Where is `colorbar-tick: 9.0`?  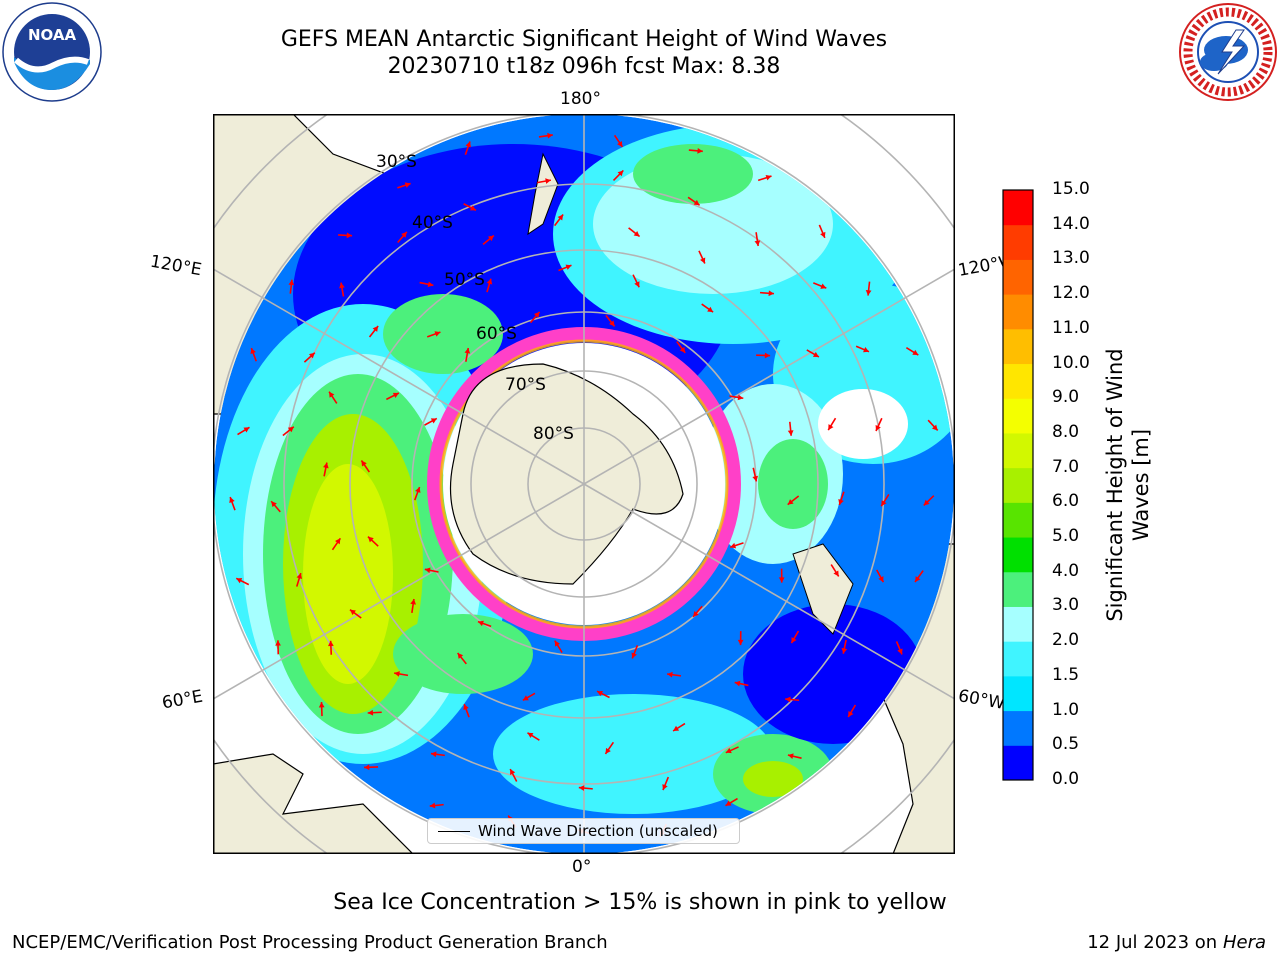
colorbar-tick: 9.0 is located at coordinates (1066, 397).